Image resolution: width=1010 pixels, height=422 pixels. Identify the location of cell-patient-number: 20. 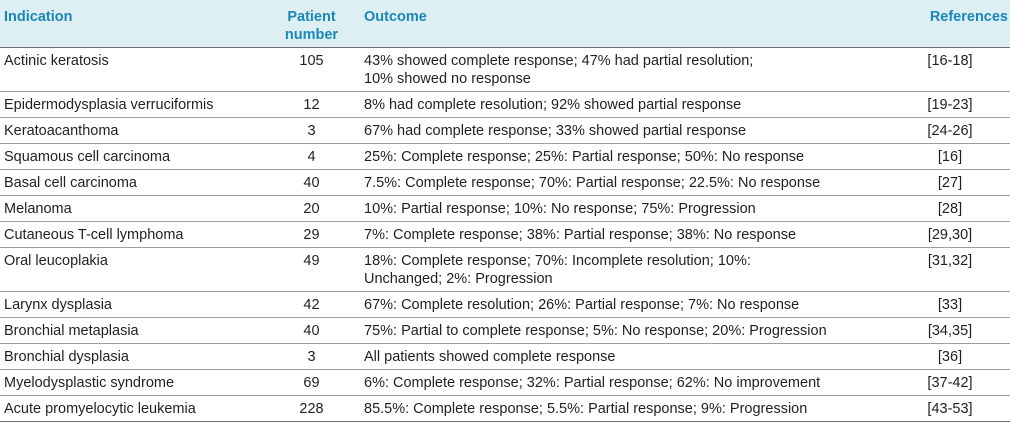
(311, 208).